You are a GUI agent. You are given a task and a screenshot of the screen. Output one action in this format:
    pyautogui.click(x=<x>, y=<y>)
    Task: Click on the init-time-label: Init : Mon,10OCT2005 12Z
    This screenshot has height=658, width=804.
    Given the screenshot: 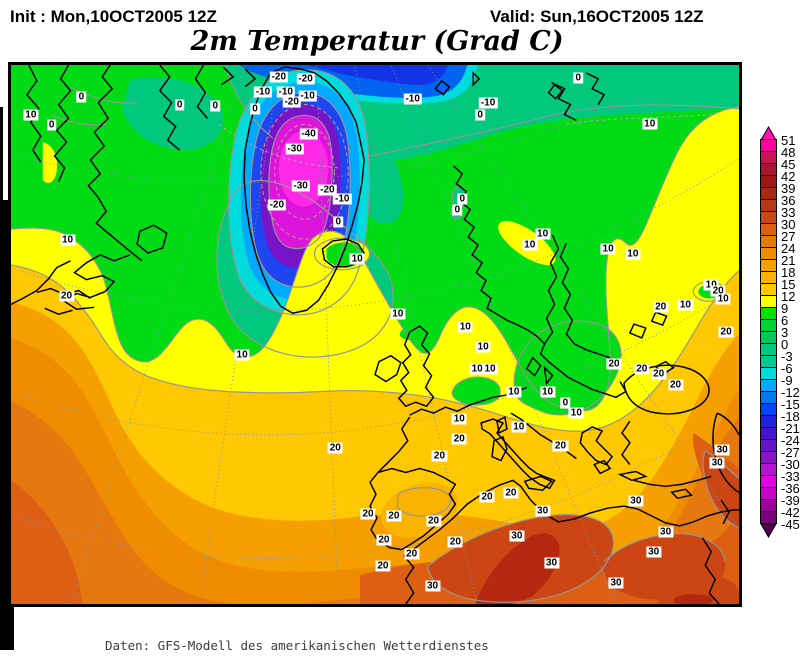 What is the action you would take?
    pyautogui.click(x=113, y=16)
    